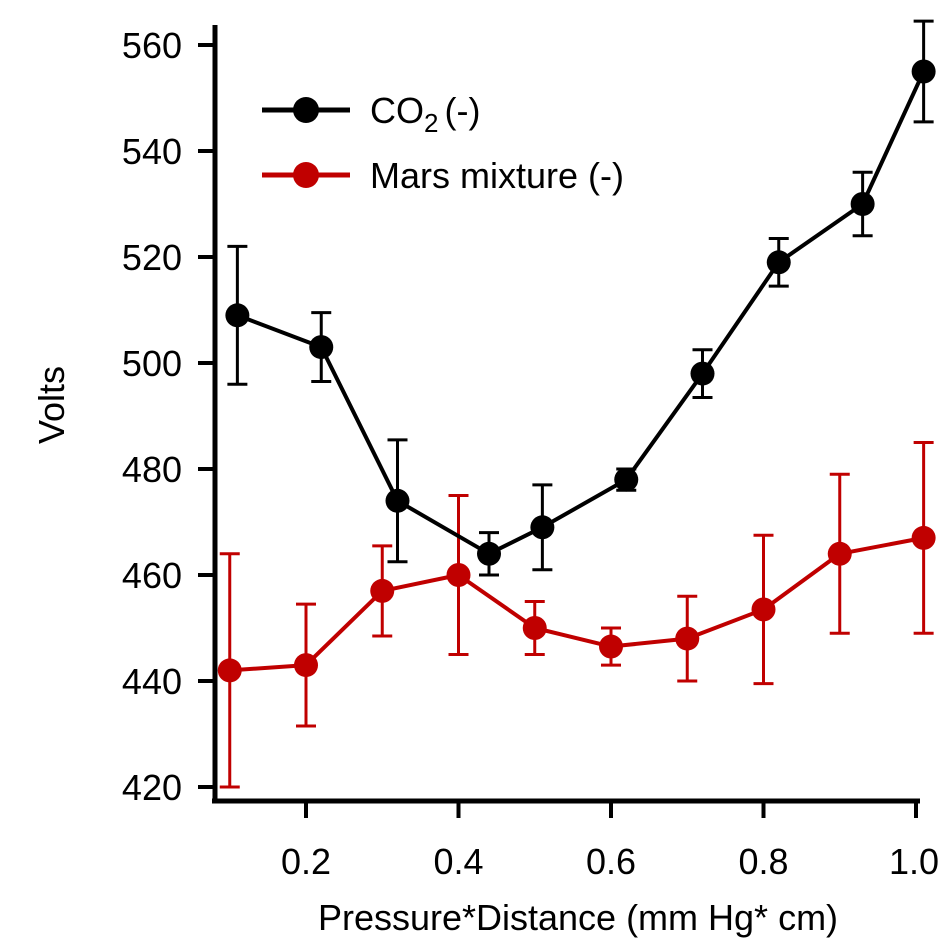 This screenshot has height=950, width=950. Describe the element at coordinates (397, 110) in the screenshot. I see `legend-label-base: CO` at that location.